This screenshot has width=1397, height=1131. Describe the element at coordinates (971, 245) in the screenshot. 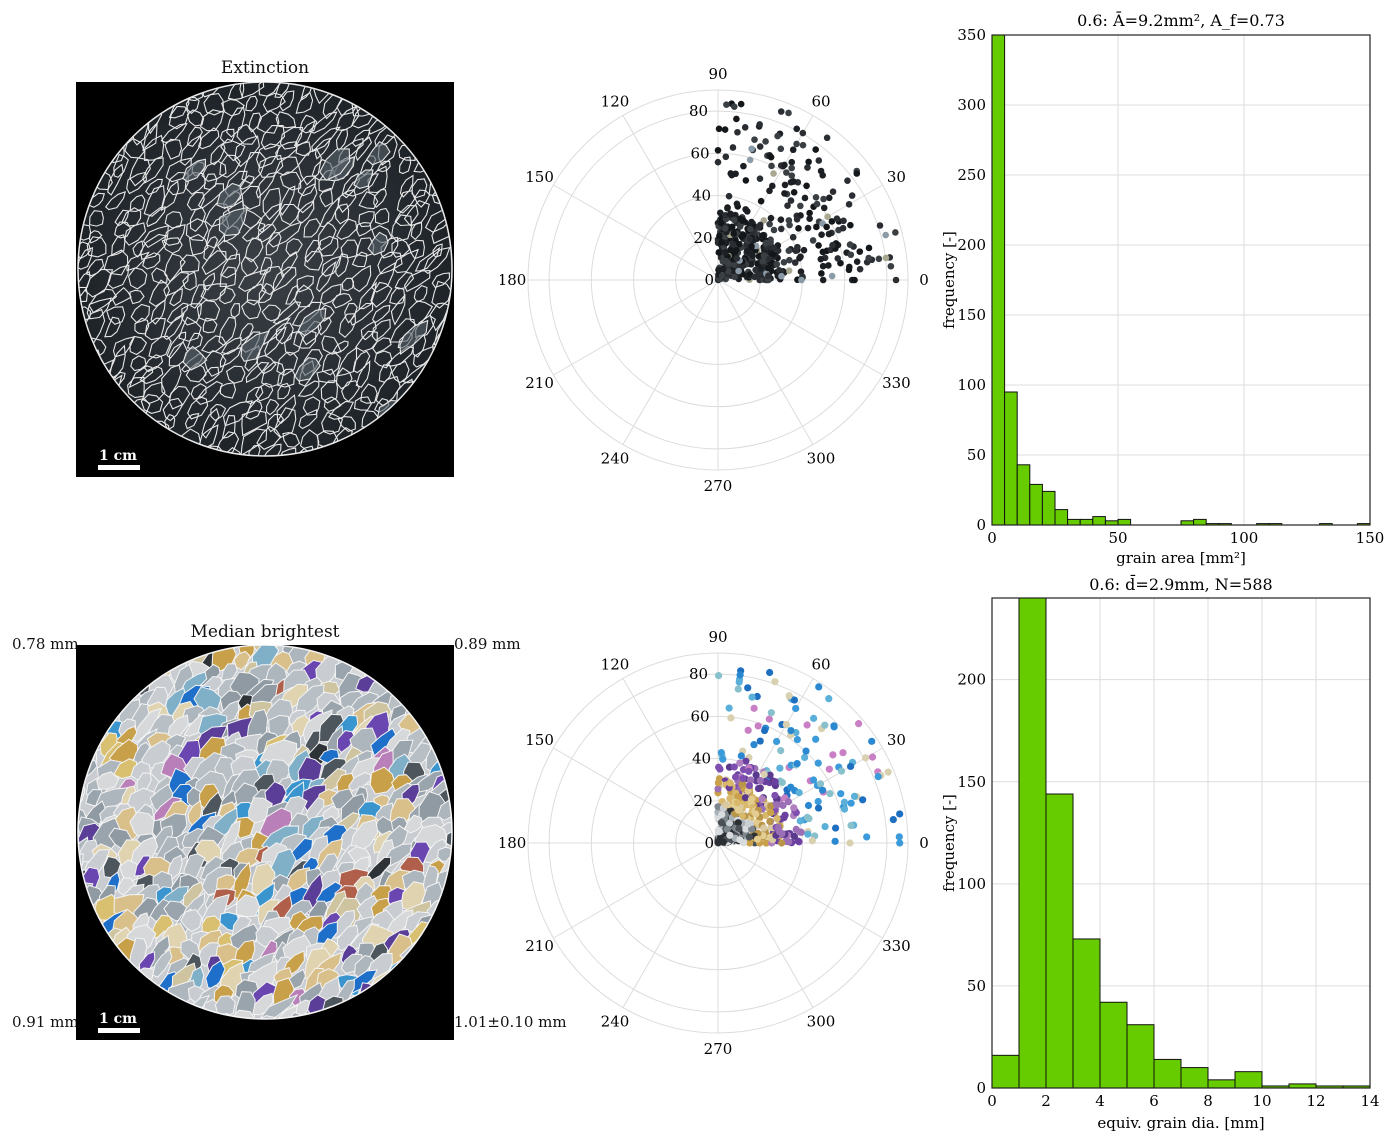

I see `y-tick-label: 200` at that location.